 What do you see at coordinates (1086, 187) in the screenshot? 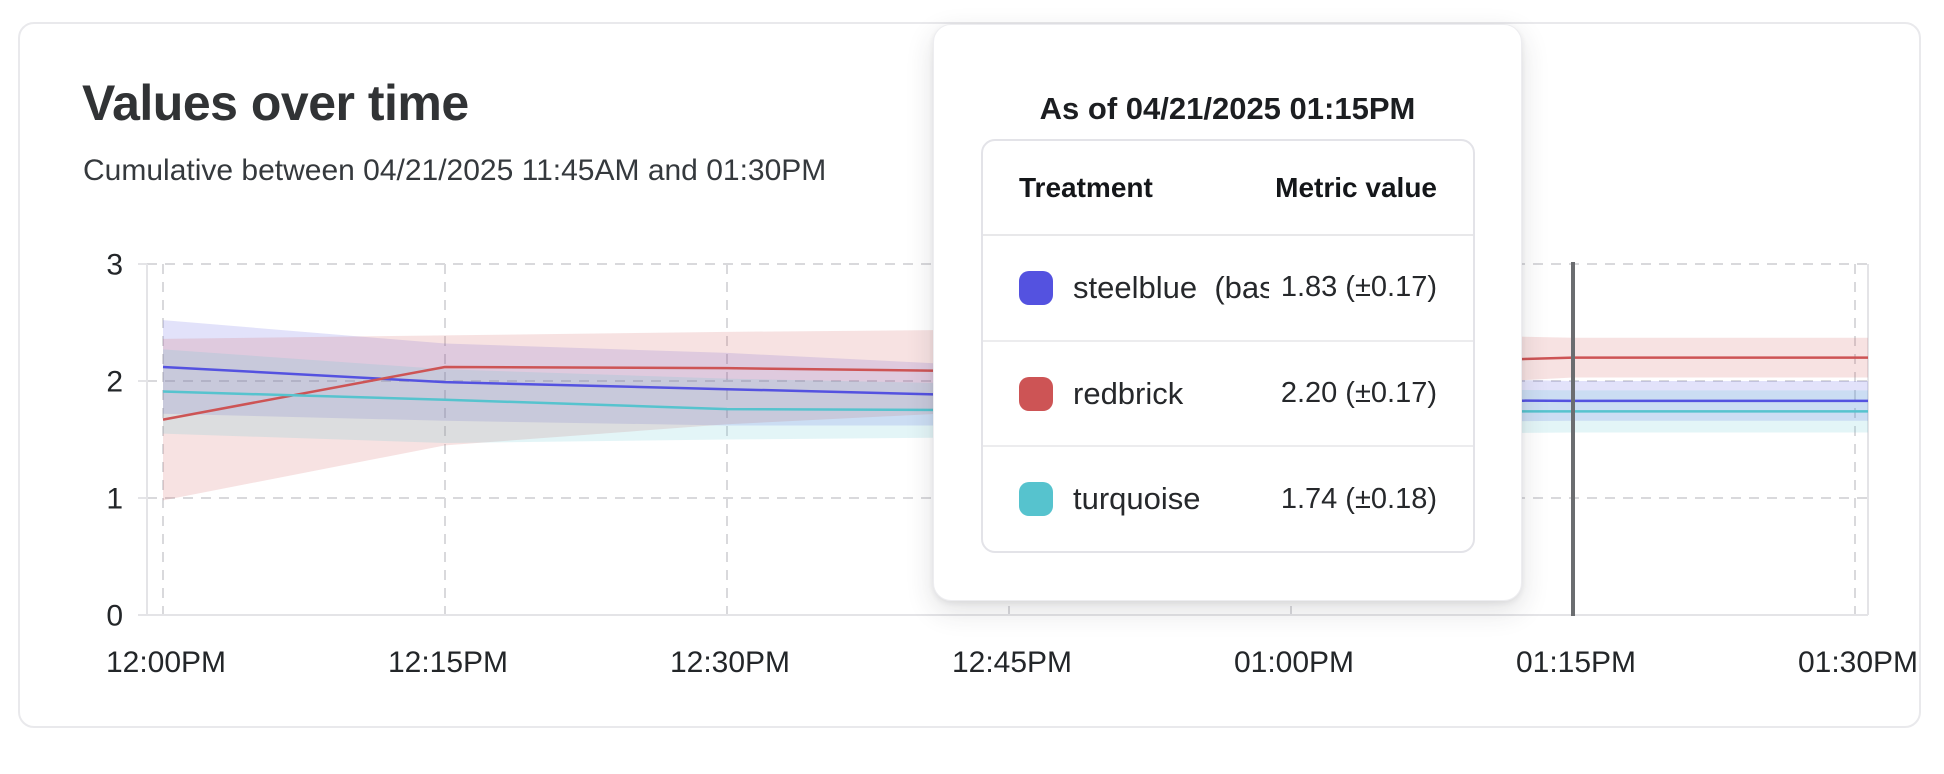
I see `tooltip-col-treatment: Treatment` at bounding box center [1086, 187].